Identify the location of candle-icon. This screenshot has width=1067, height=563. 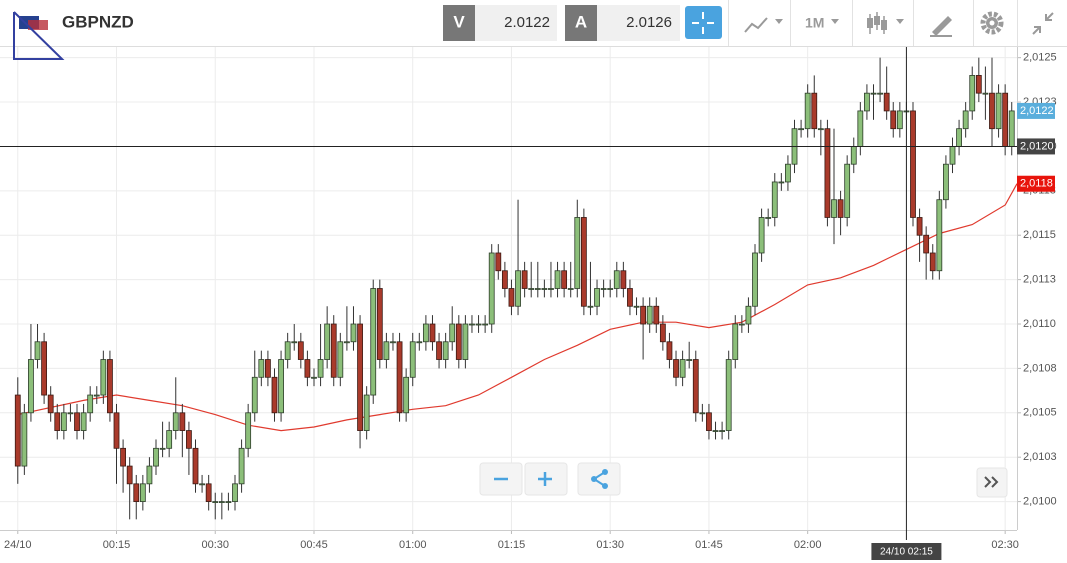
(877, 20).